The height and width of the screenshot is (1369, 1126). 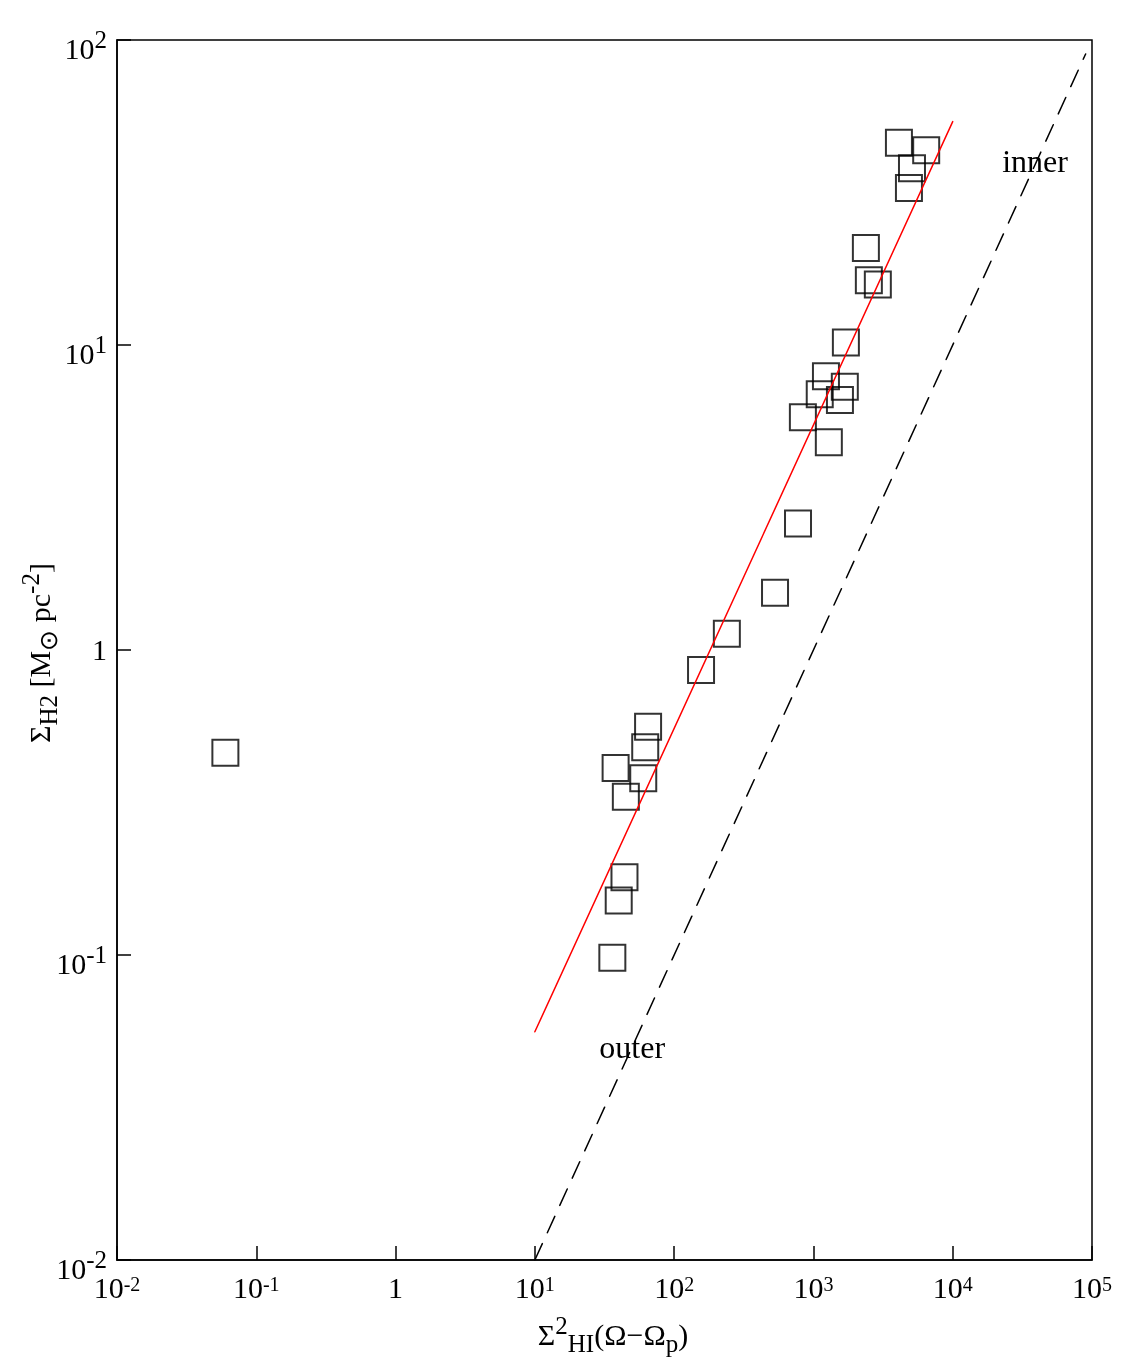 I want to click on x-axis-title: Σ$^{2}$$_{HI}$(Ω−Ω$_{p}$), so click(x=613, y=1335).